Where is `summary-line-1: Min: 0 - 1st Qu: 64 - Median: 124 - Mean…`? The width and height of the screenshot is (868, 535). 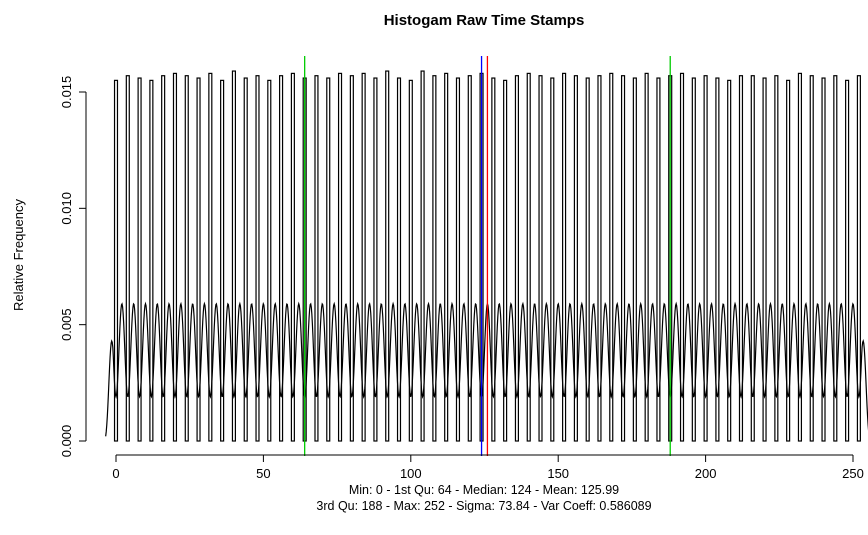 summary-line-1: Min: 0 - 1st Qu: 64 - Median: 124 - Mean… is located at coordinates (484, 490).